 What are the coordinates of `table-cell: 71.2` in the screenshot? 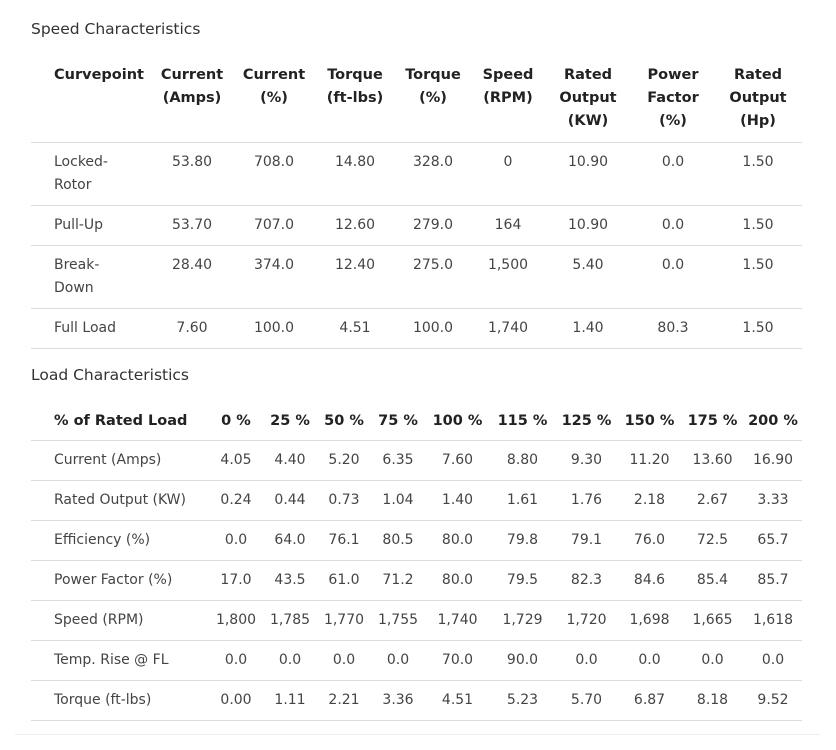 It's located at (398, 580).